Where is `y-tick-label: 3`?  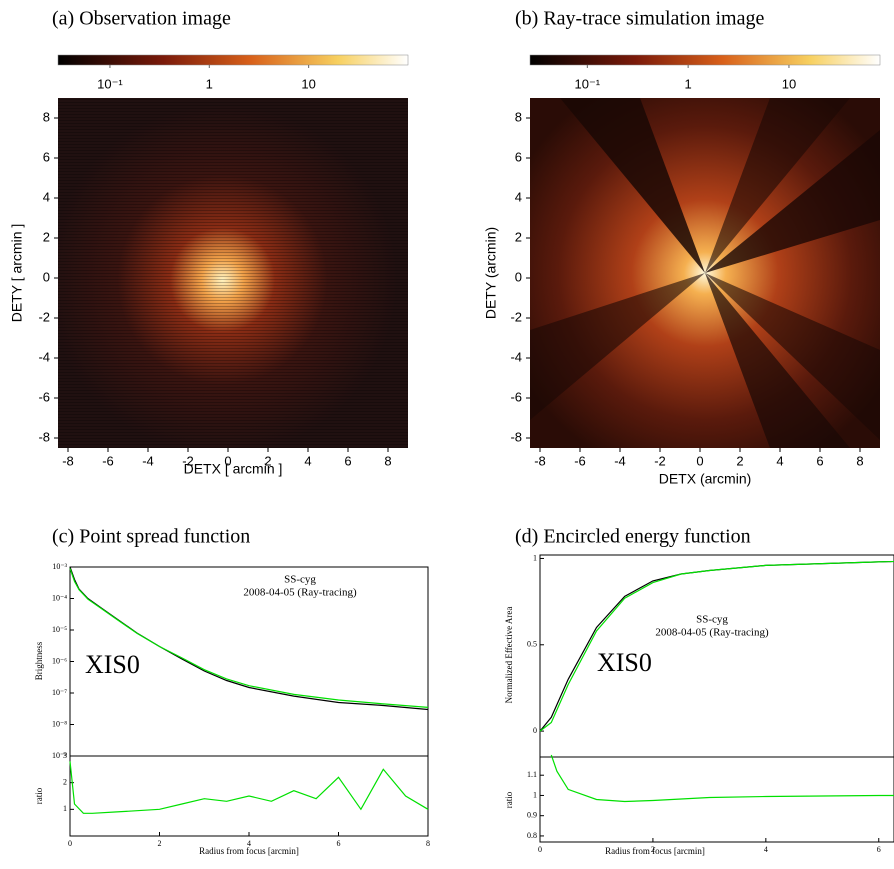 y-tick-label: 3 is located at coordinates (65, 755).